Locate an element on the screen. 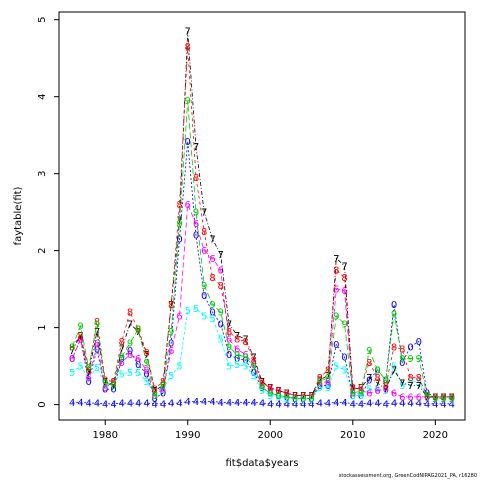  y-axis-title: faytable(fit) is located at coordinates (18, 215).